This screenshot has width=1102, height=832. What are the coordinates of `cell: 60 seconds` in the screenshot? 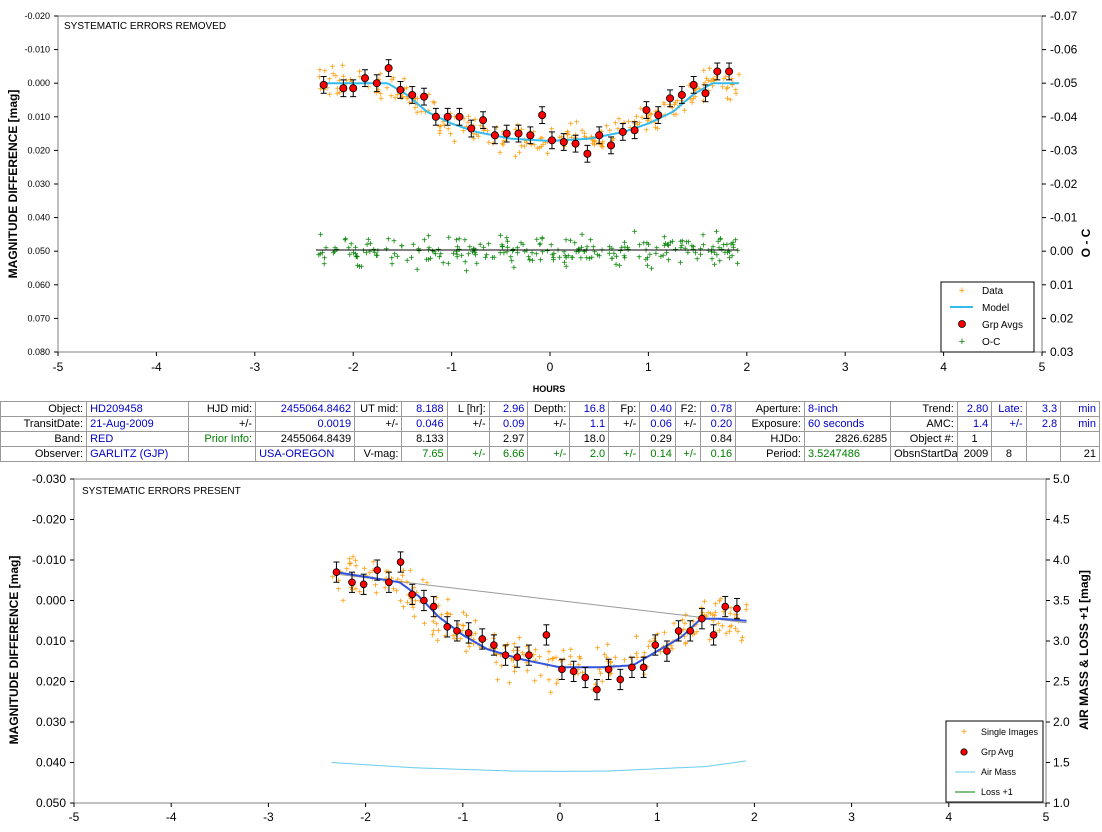 It's located at (847, 424).